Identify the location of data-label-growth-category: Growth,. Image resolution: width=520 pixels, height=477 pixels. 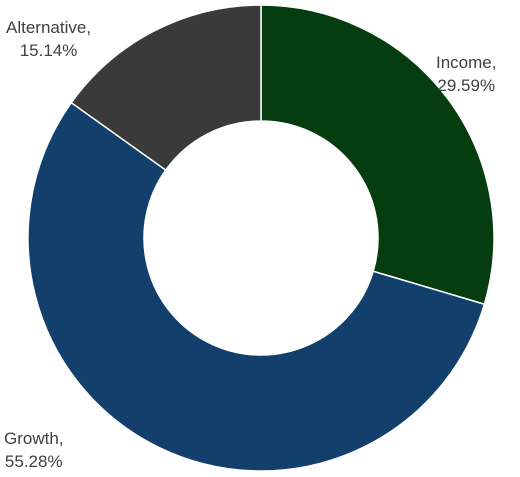
(34, 438).